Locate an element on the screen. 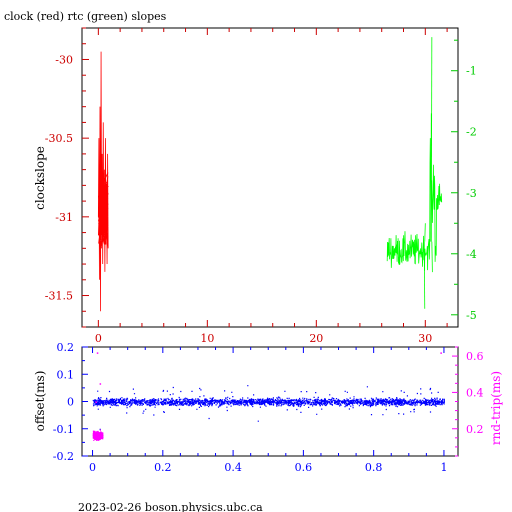 The height and width of the screenshot is (512, 512). clock-series is located at coordinates (103, 181).